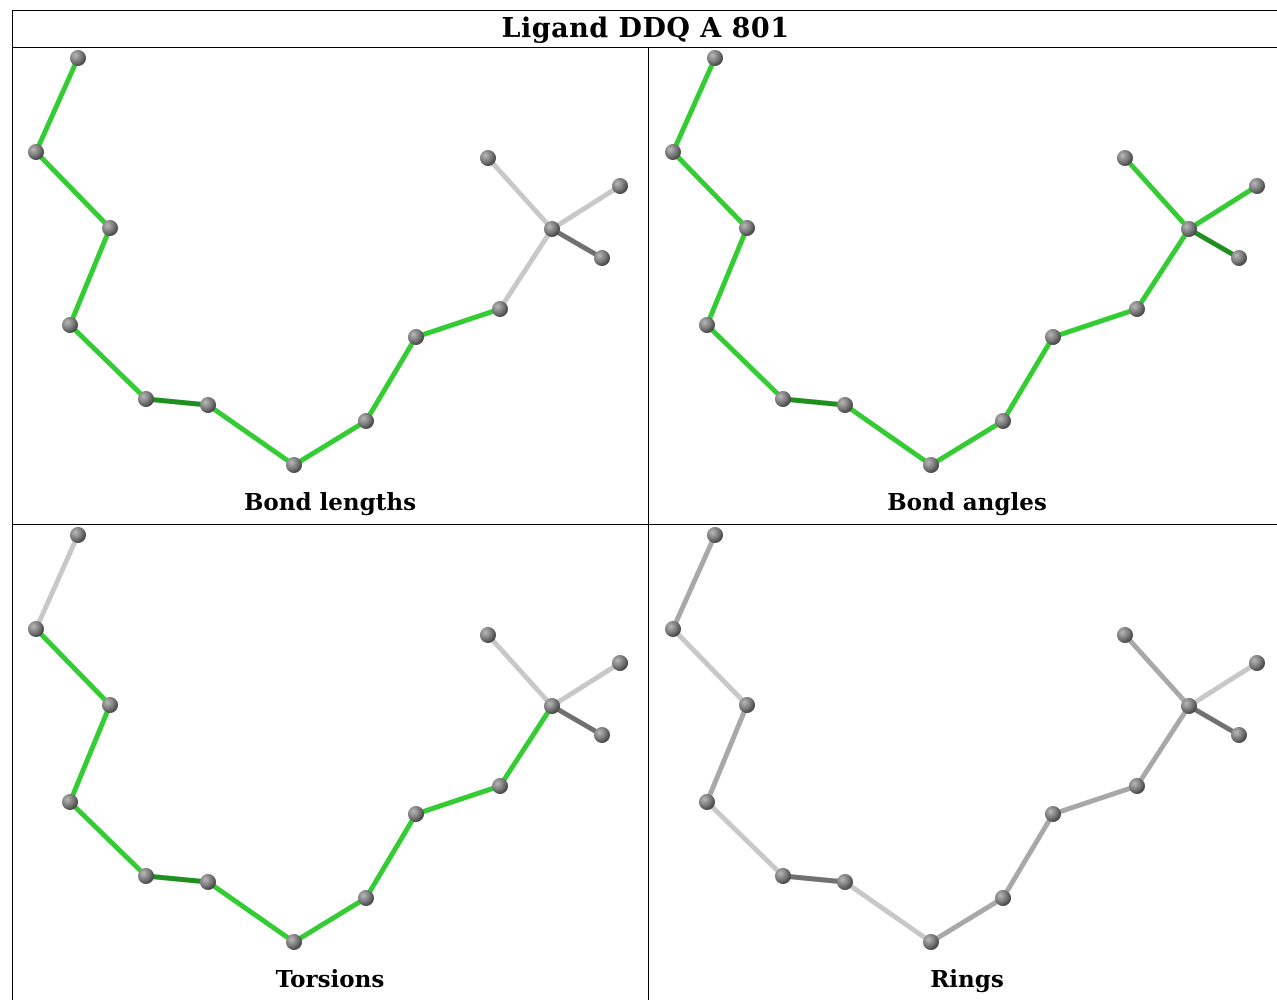  Describe the element at coordinates (330, 502) in the screenshot. I see `caption-bond-lengths: Bond lengths` at that location.